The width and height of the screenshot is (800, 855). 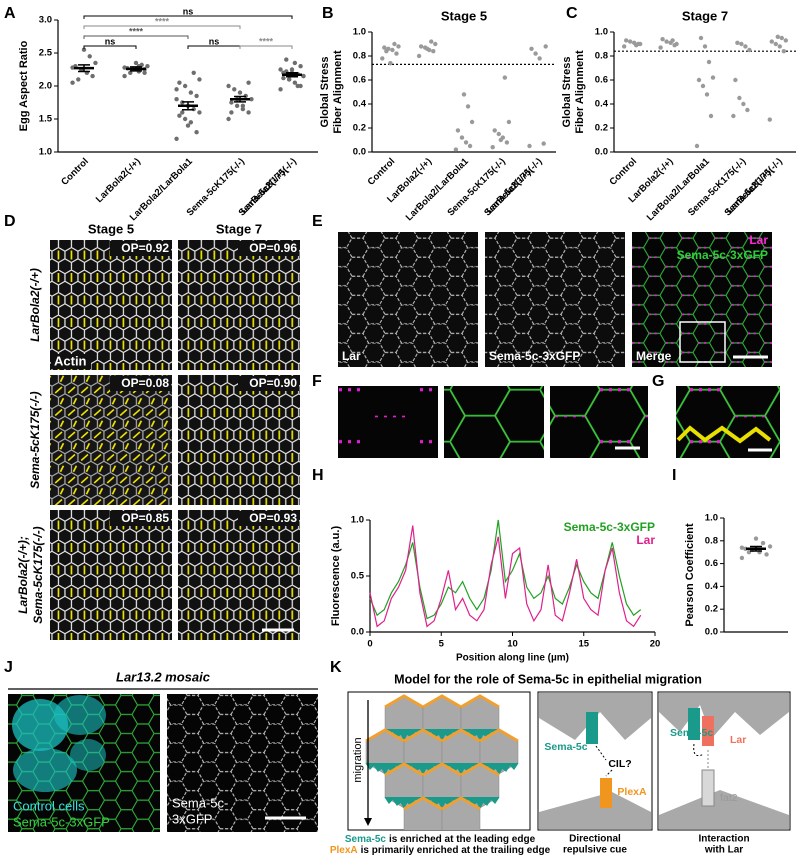 I want to click on y-tick-label: 3.0, so click(x=45, y=20).